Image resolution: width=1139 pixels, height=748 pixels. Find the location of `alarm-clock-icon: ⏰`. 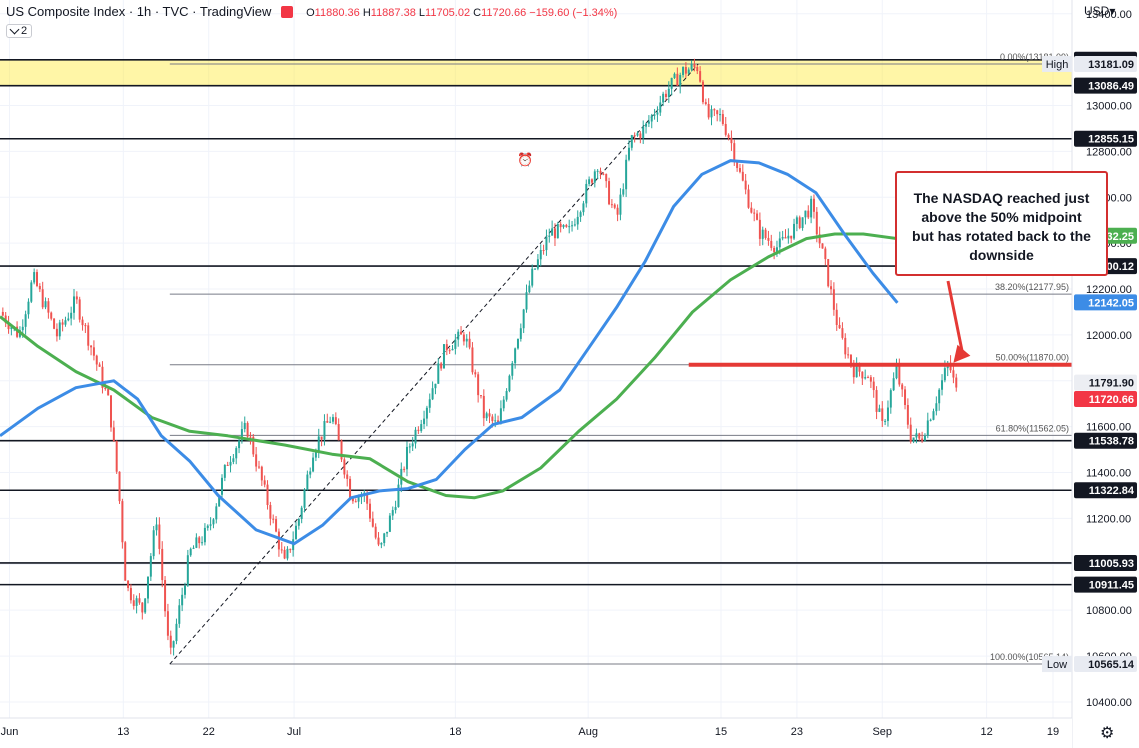

alarm-clock-icon: ⏰ is located at coordinates (525, 159).